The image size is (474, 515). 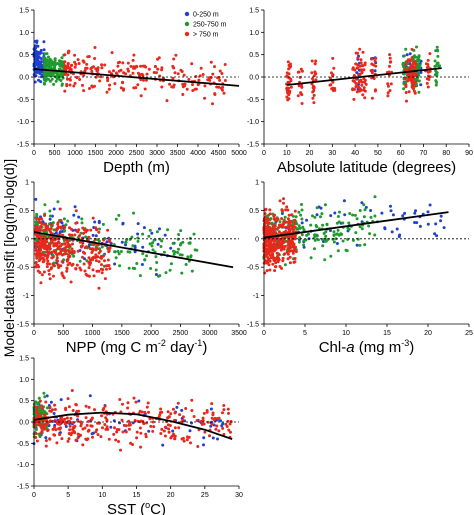 What do you see at coordinates (363, 75) in the screenshot?
I see `points-latitude` at bounding box center [363, 75].